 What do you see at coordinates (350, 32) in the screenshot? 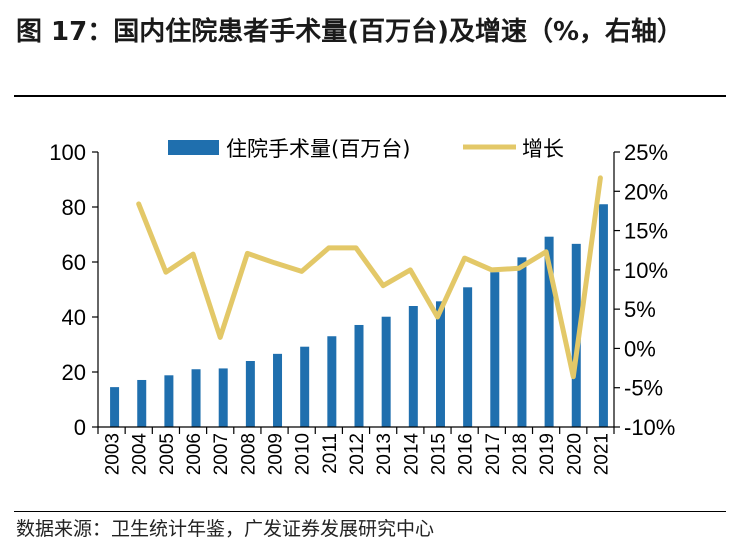
I see `chart-title: 图 17：国内住院患者手术量(百万台)及增速（%，右轴）` at bounding box center [350, 32].